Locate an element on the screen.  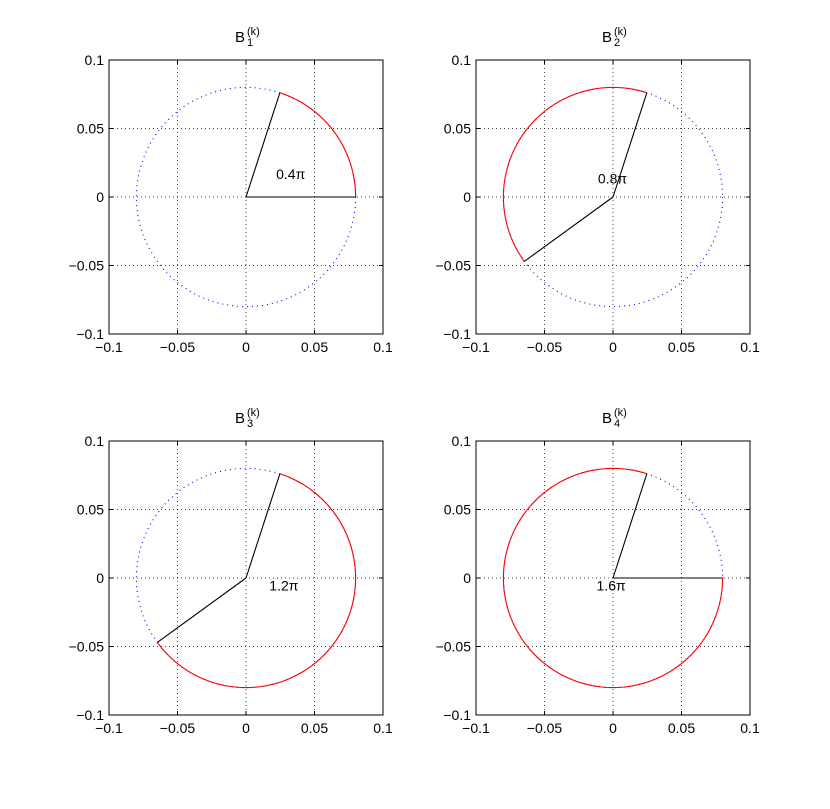
angle-annotation: 0.4π is located at coordinates (290, 174).